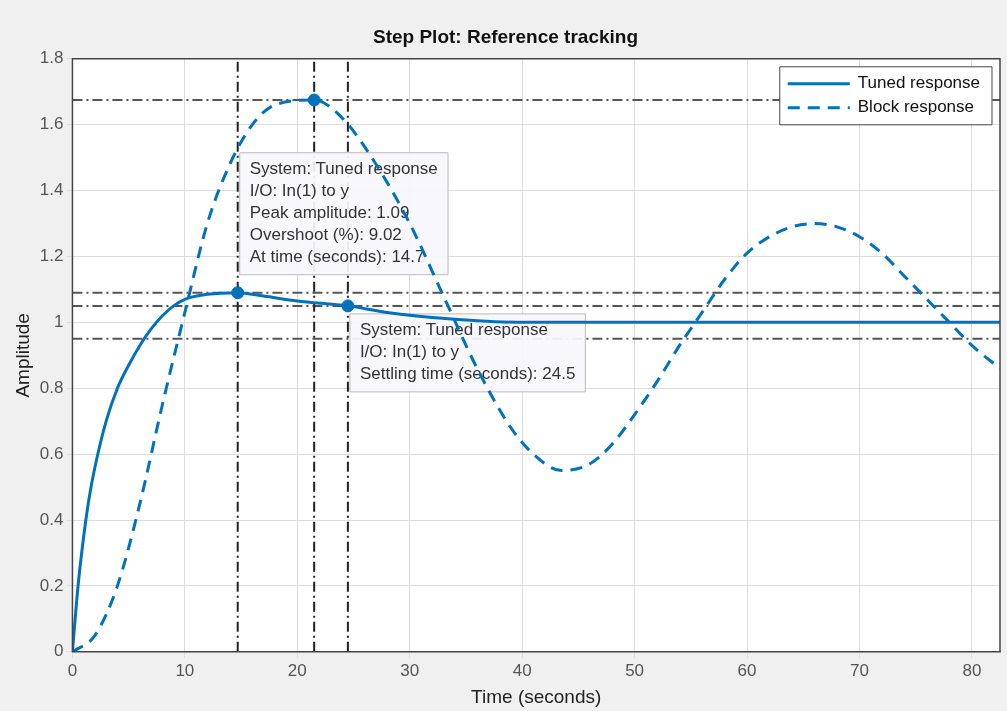 This screenshot has width=1007, height=711. What do you see at coordinates (51, 453) in the screenshot?
I see `y-tick-label: 0.6` at bounding box center [51, 453].